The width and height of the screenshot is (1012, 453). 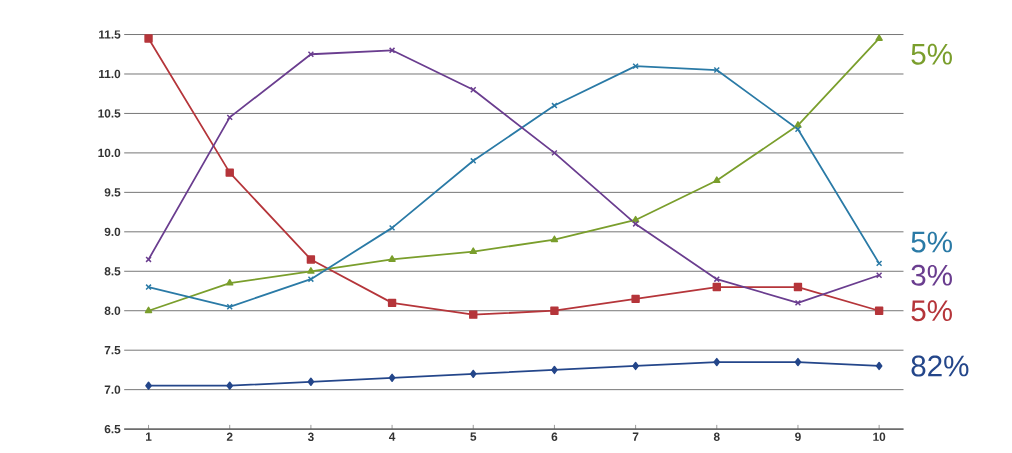 I want to click on y-tick-label: 11.5, so click(x=110, y=34).